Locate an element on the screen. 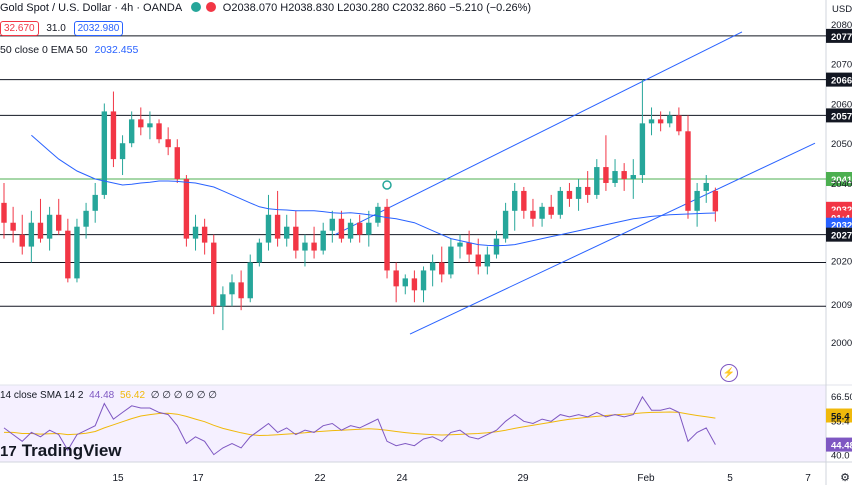  time-tick-label: 29 is located at coordinates (523, 478).